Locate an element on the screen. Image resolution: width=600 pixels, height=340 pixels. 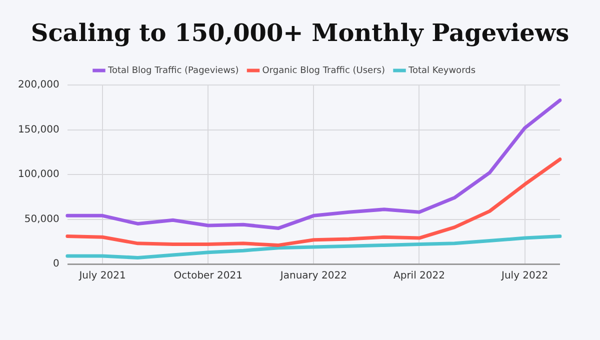
y-tick-label: 200,000 is located at coordinates (39, 85).